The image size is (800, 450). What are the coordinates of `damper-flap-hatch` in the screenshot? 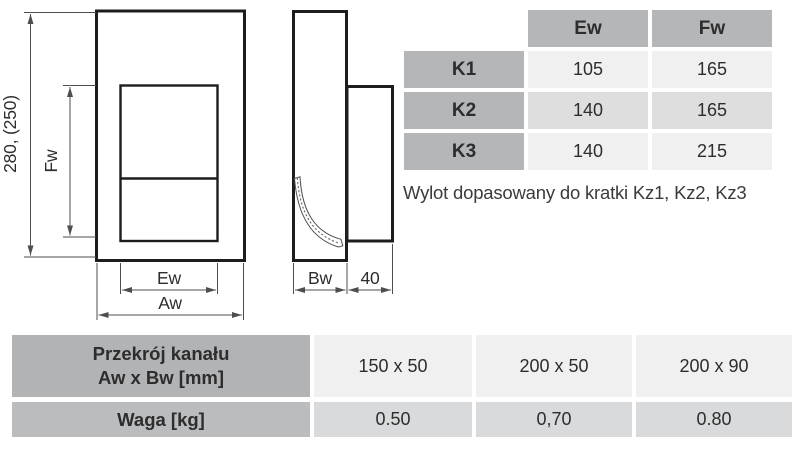 It's located at (318, 210).